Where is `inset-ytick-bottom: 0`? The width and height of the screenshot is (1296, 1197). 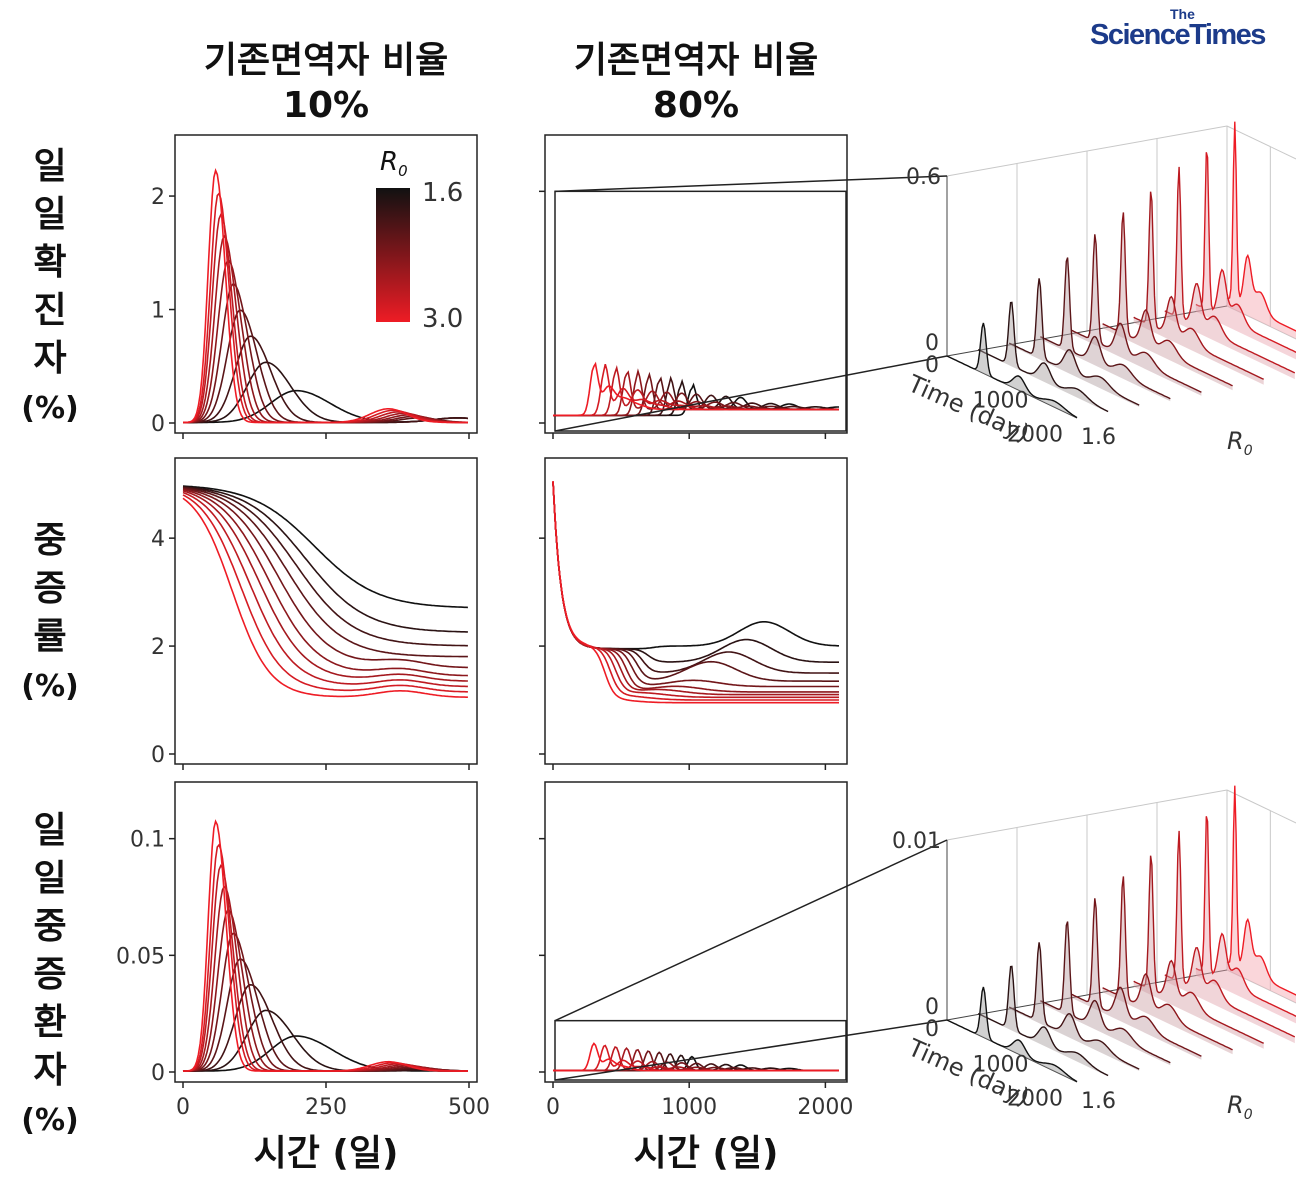 inset-ytick-bottom: 0 is located at coordinates (932, 343).